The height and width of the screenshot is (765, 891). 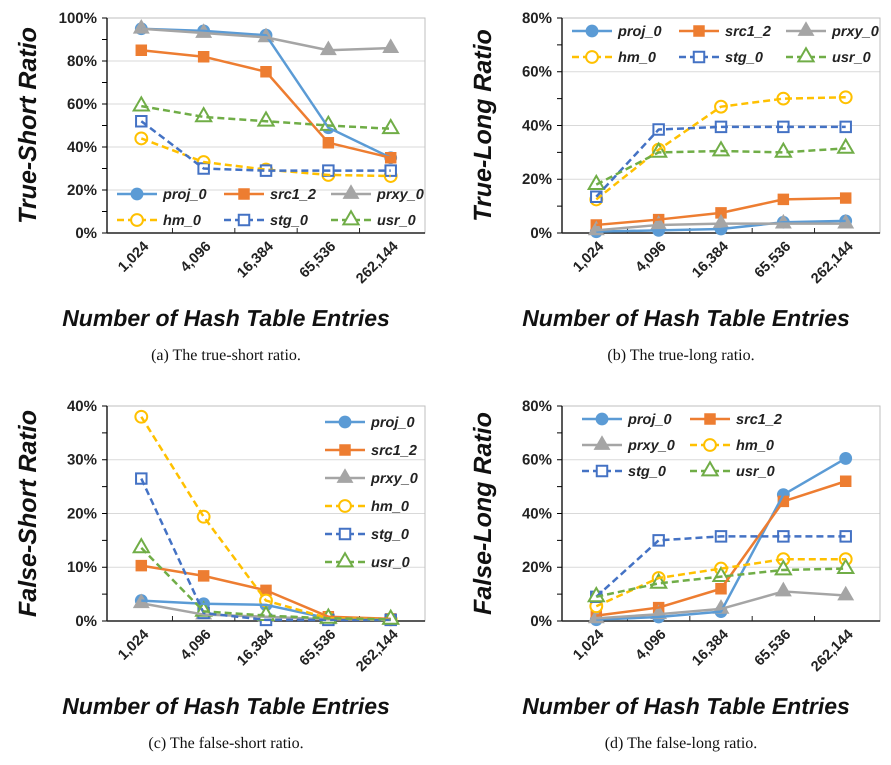 What do you see at coordinates (81, 567) in the screenshot?
I see `y-tick-label: 10%` at bounding box center [81, 567].